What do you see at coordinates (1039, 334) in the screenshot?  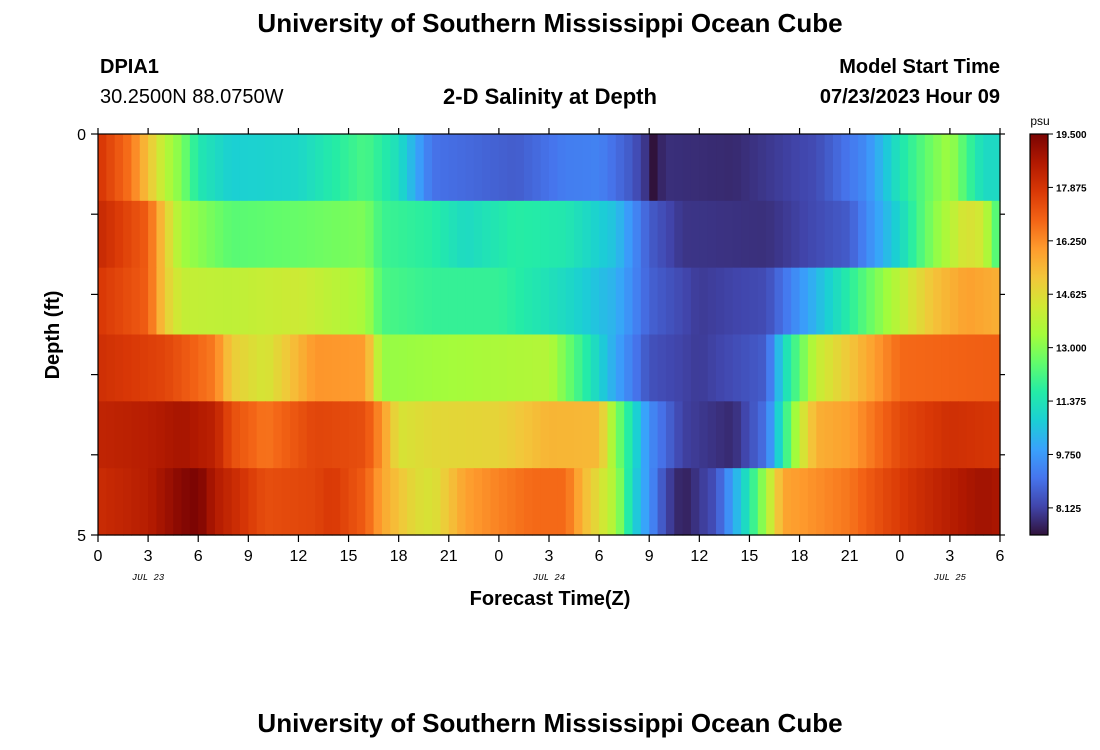 I see `colorbar` at bounding box center [1039, 334].